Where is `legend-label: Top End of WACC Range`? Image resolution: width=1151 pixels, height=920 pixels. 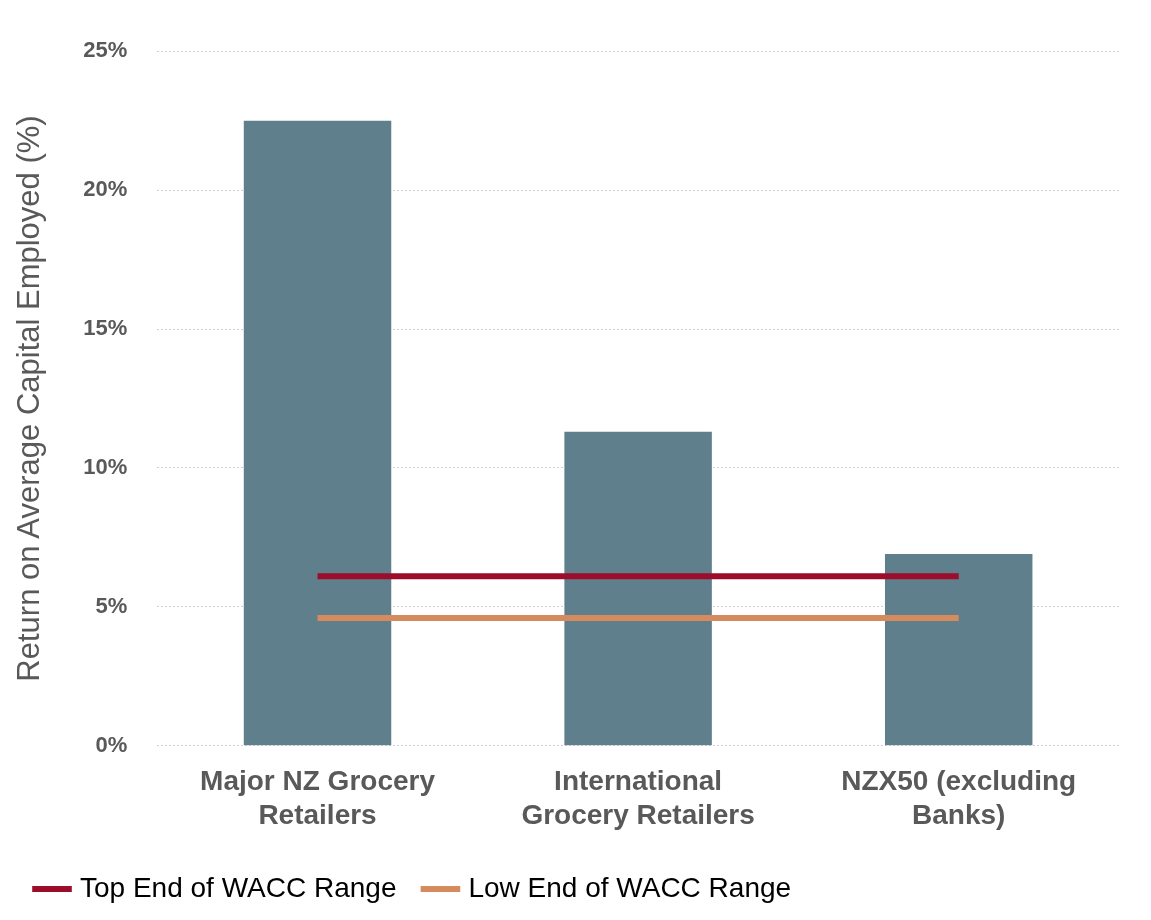
legend-label: Top End of WACC Range is located at coordinates (238, 887).